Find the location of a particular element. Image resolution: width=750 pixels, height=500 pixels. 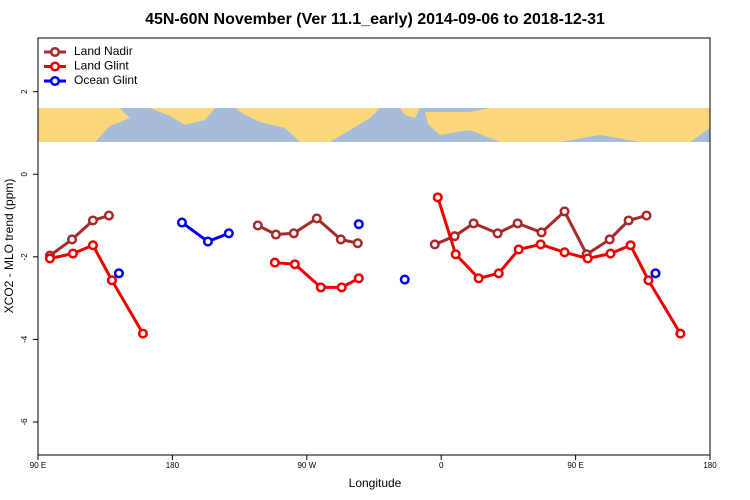

y-tick-label: -4 is located at coordinates (24, 339).